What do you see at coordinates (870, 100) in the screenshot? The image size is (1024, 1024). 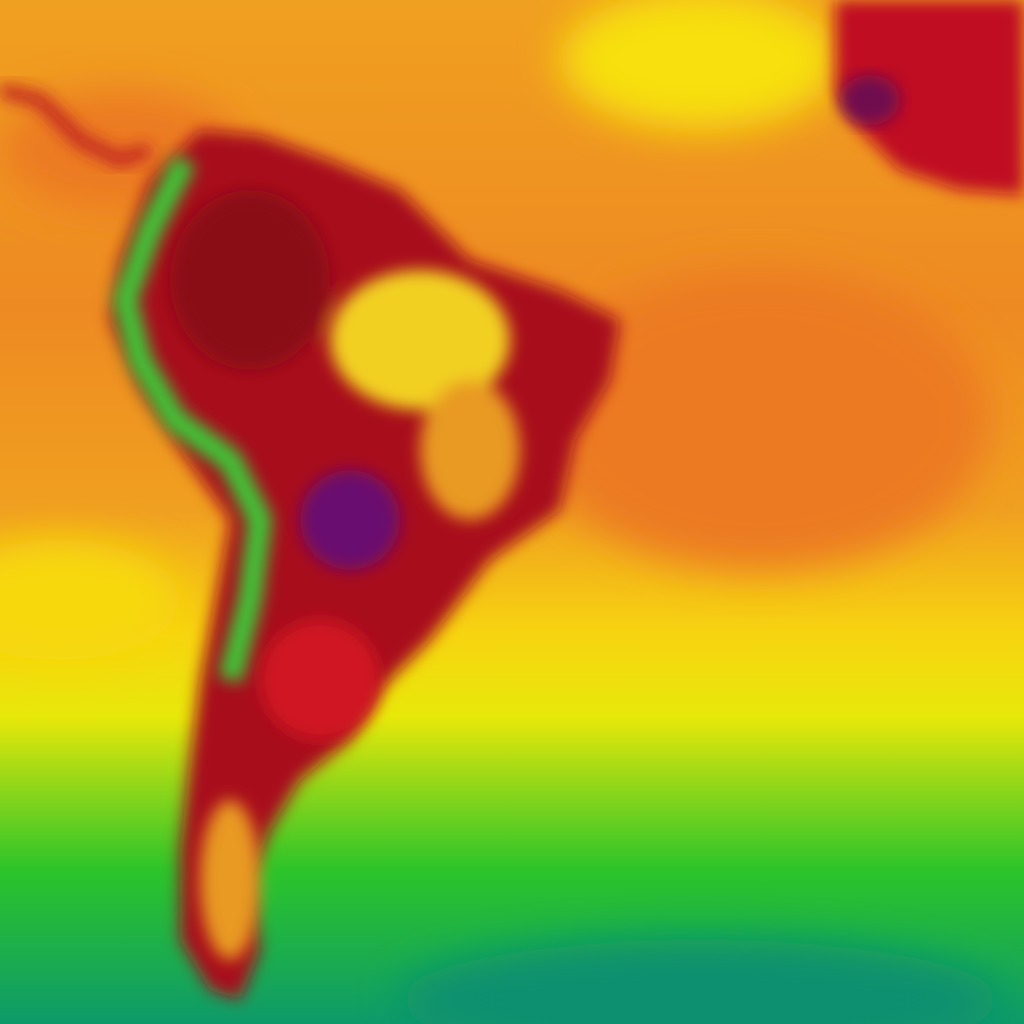 I see `africa-hot-spot` at bounding box center [870, 100].